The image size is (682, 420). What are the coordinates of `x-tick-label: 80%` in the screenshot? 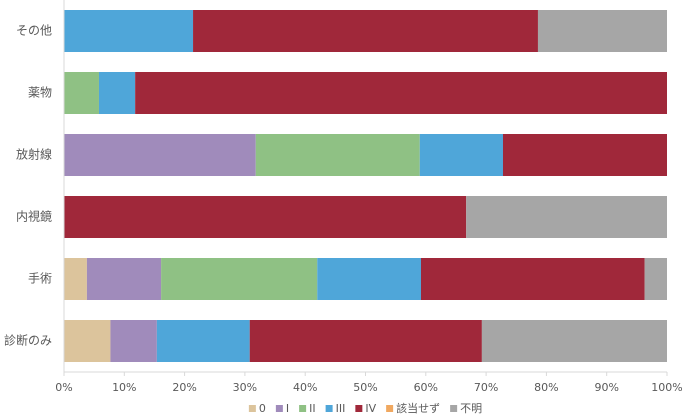 It's located at (546, 387).